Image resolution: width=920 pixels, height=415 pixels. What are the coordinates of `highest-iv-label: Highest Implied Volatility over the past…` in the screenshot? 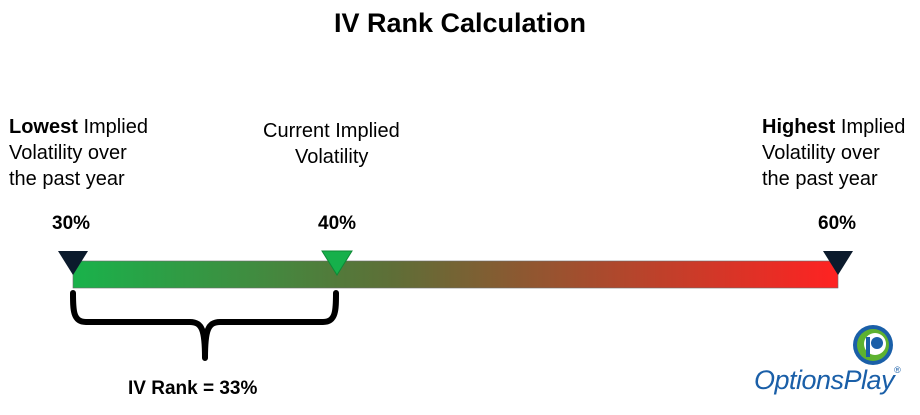 It's located at (833, 153).